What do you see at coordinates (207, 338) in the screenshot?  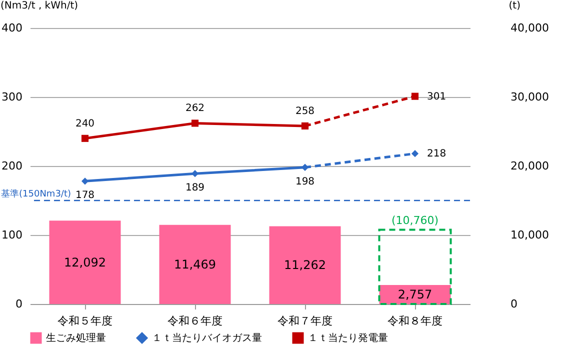 I see `legend-label: １ｔ当たりバイオガス量` at bounding box center [207, 338].